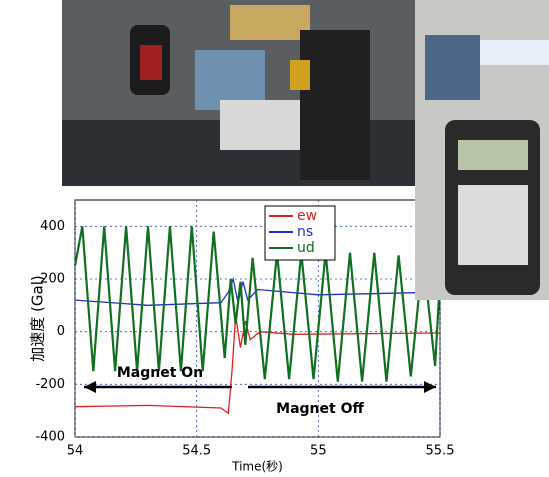 The image size is (549, 477). Describe the element at coordinates (257, 467) in the screenshot. I see `x-axis-label: Time(秒)` at that location.